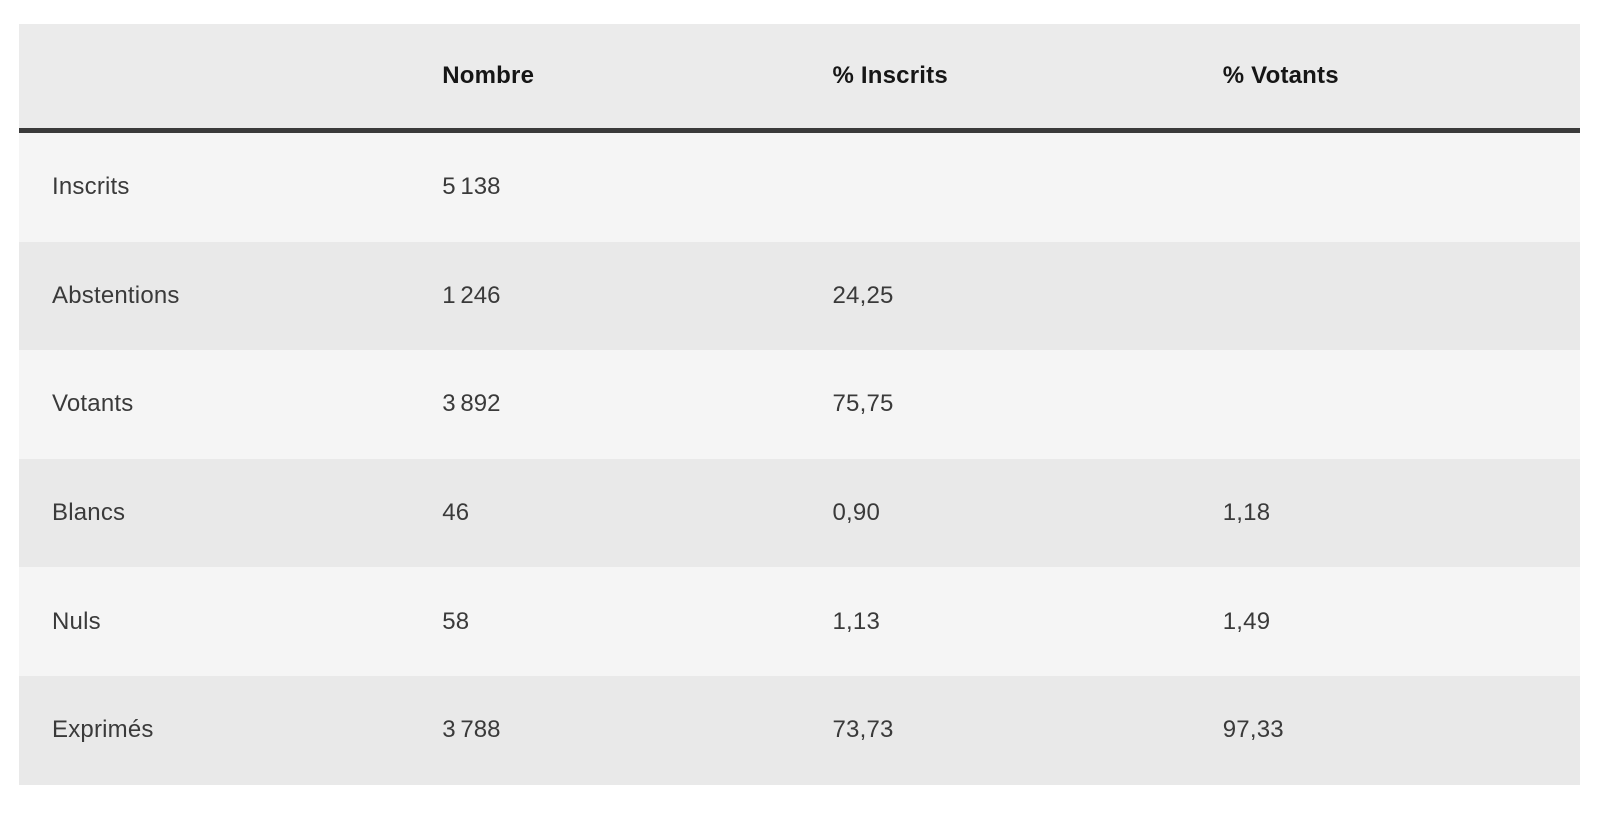 The width and height of the screenshot is (1600, 813). What do you see at coordinates (488, 75) in the screenshot?
I see `column-header-nombre: Nombre` at bounding box center [488, 75].